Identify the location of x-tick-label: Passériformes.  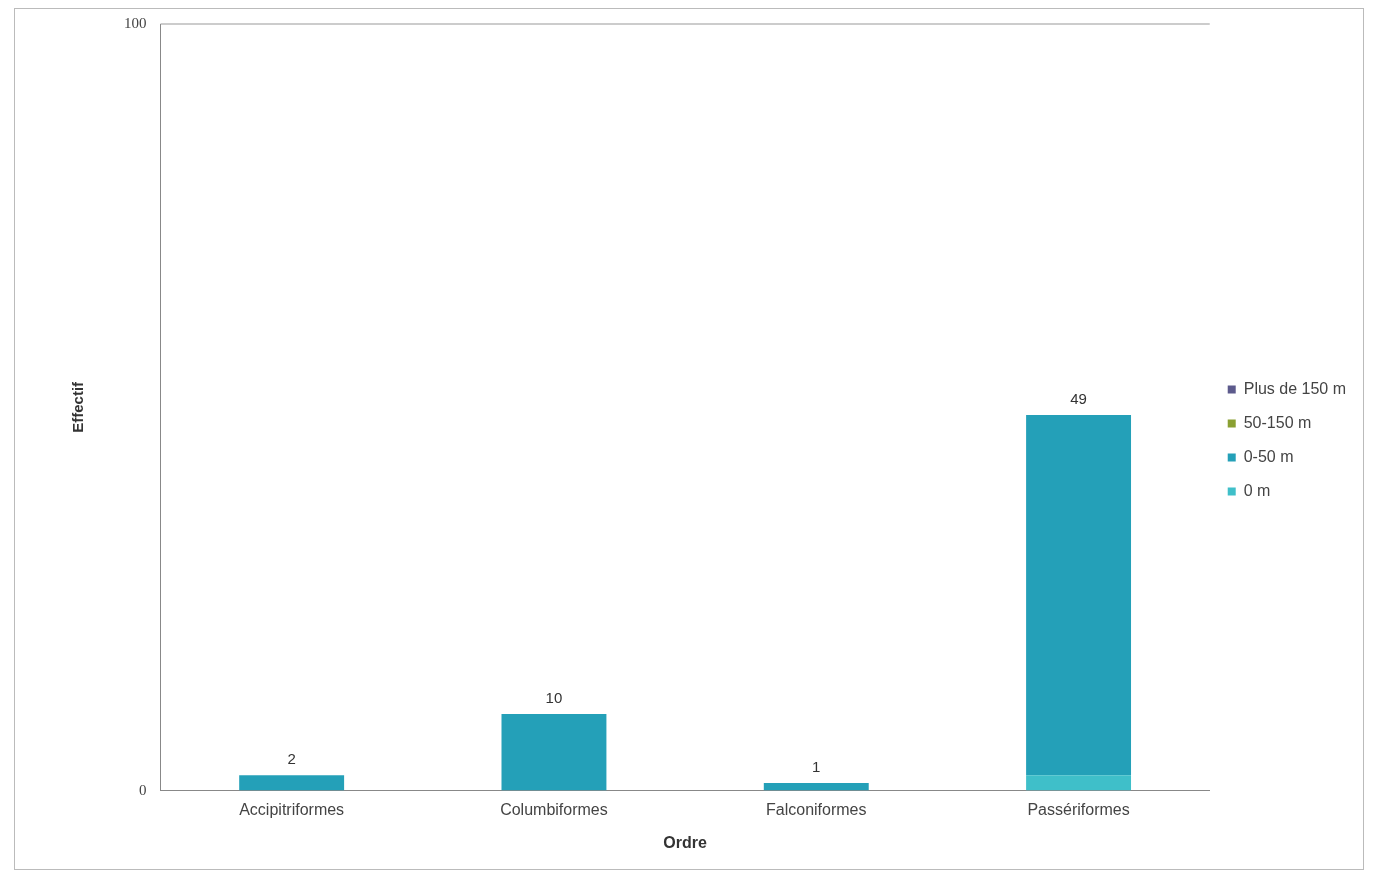
(1078, 809).